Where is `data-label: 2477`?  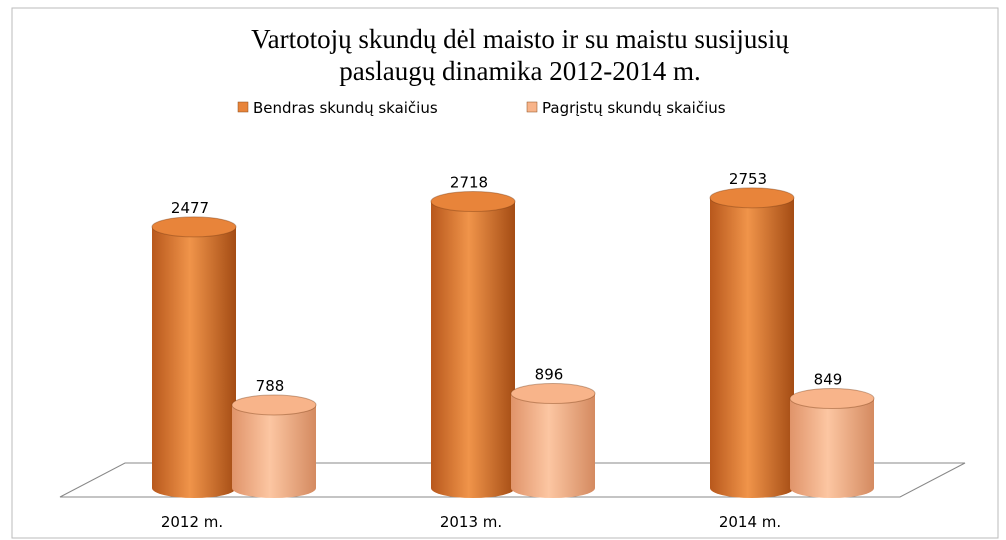 data-label: 2477 is located at coordinates (190, 208).